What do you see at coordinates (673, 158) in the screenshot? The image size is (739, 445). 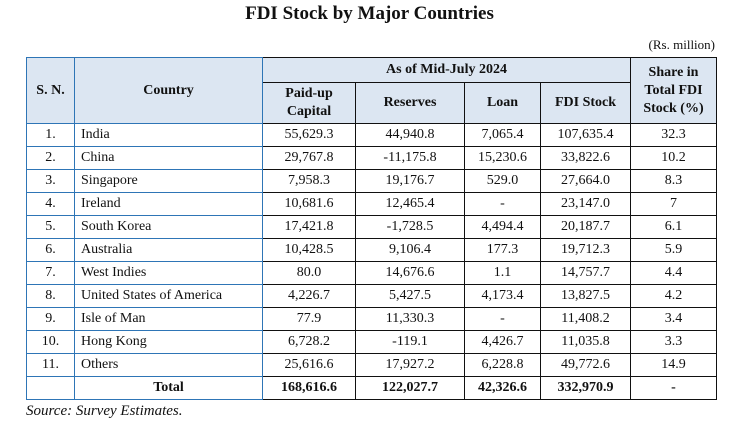 I see `cell-share: 10.2` at bounding box center [673, 158].